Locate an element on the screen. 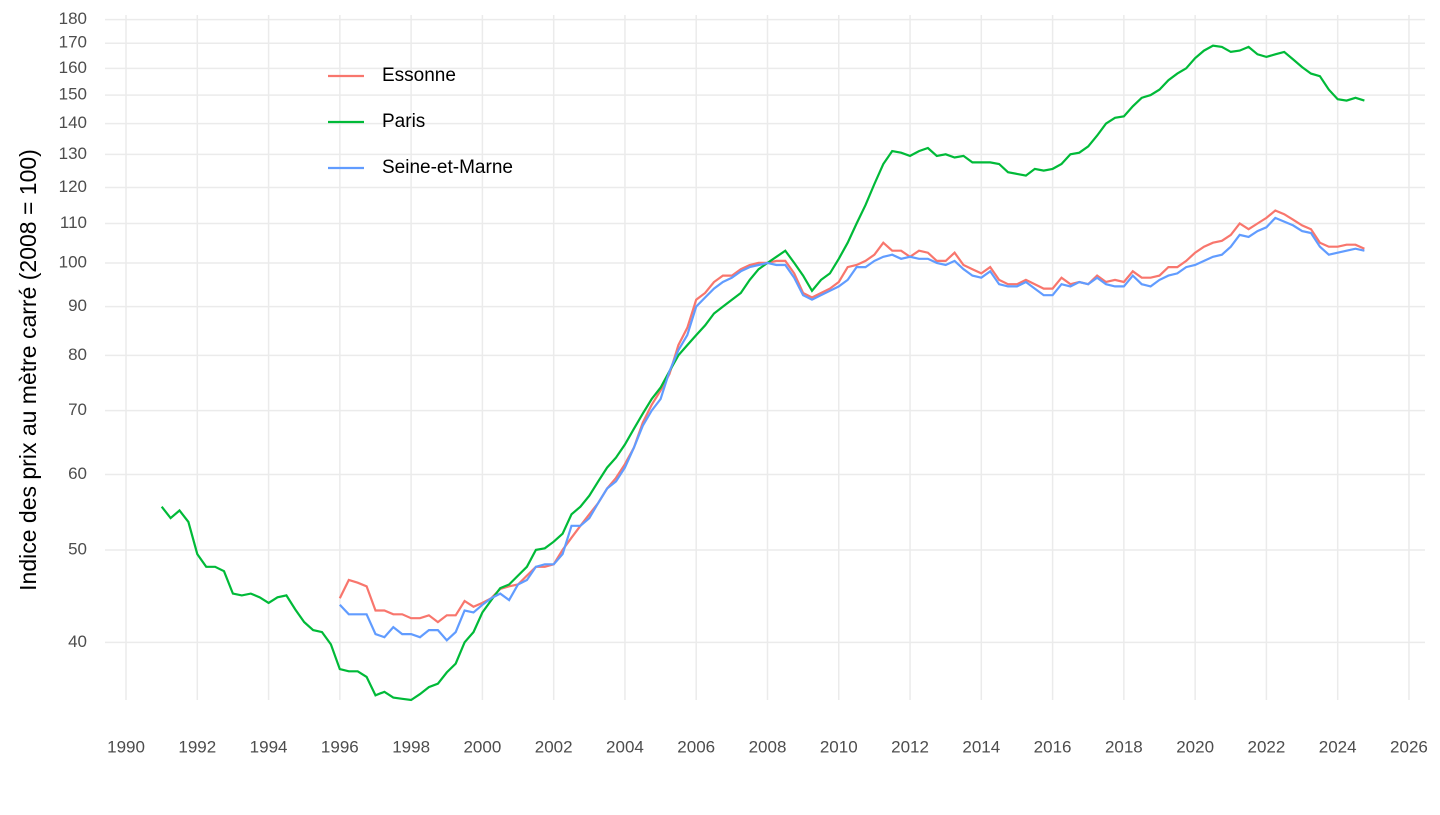 Image resolution: width=1440 pixels, height=815 pixels. x-tick-label: 2024 is located at coordinates (1338, 746).